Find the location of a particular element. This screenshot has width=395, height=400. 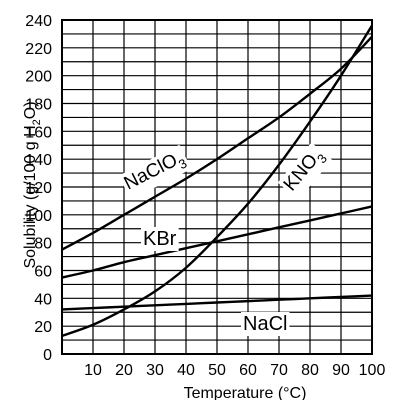

y-tick-label: 20 is located at coordinates (43, 327).